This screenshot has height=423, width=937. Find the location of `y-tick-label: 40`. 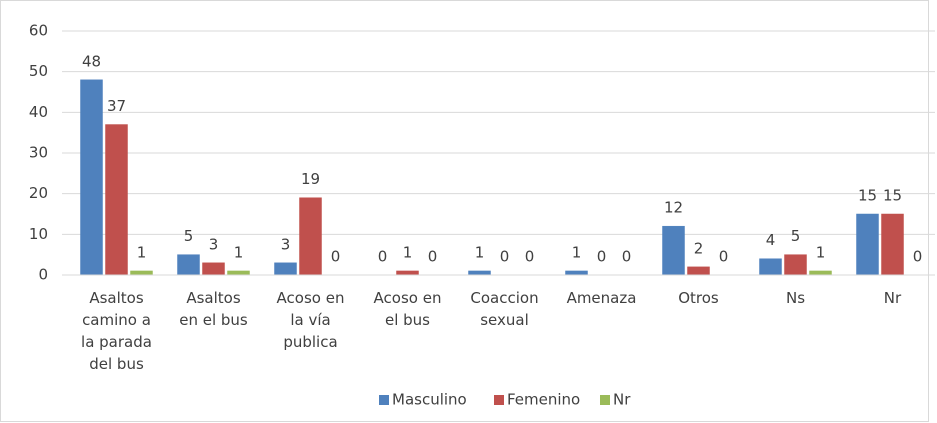

y-tick-label: 40 is located at coordinates (38, 112).